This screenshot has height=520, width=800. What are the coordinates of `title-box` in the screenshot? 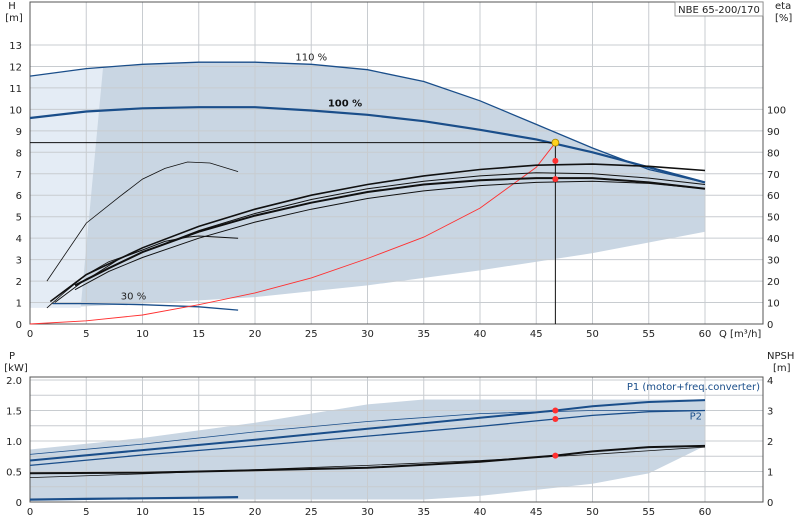 It's located at (719, 9).